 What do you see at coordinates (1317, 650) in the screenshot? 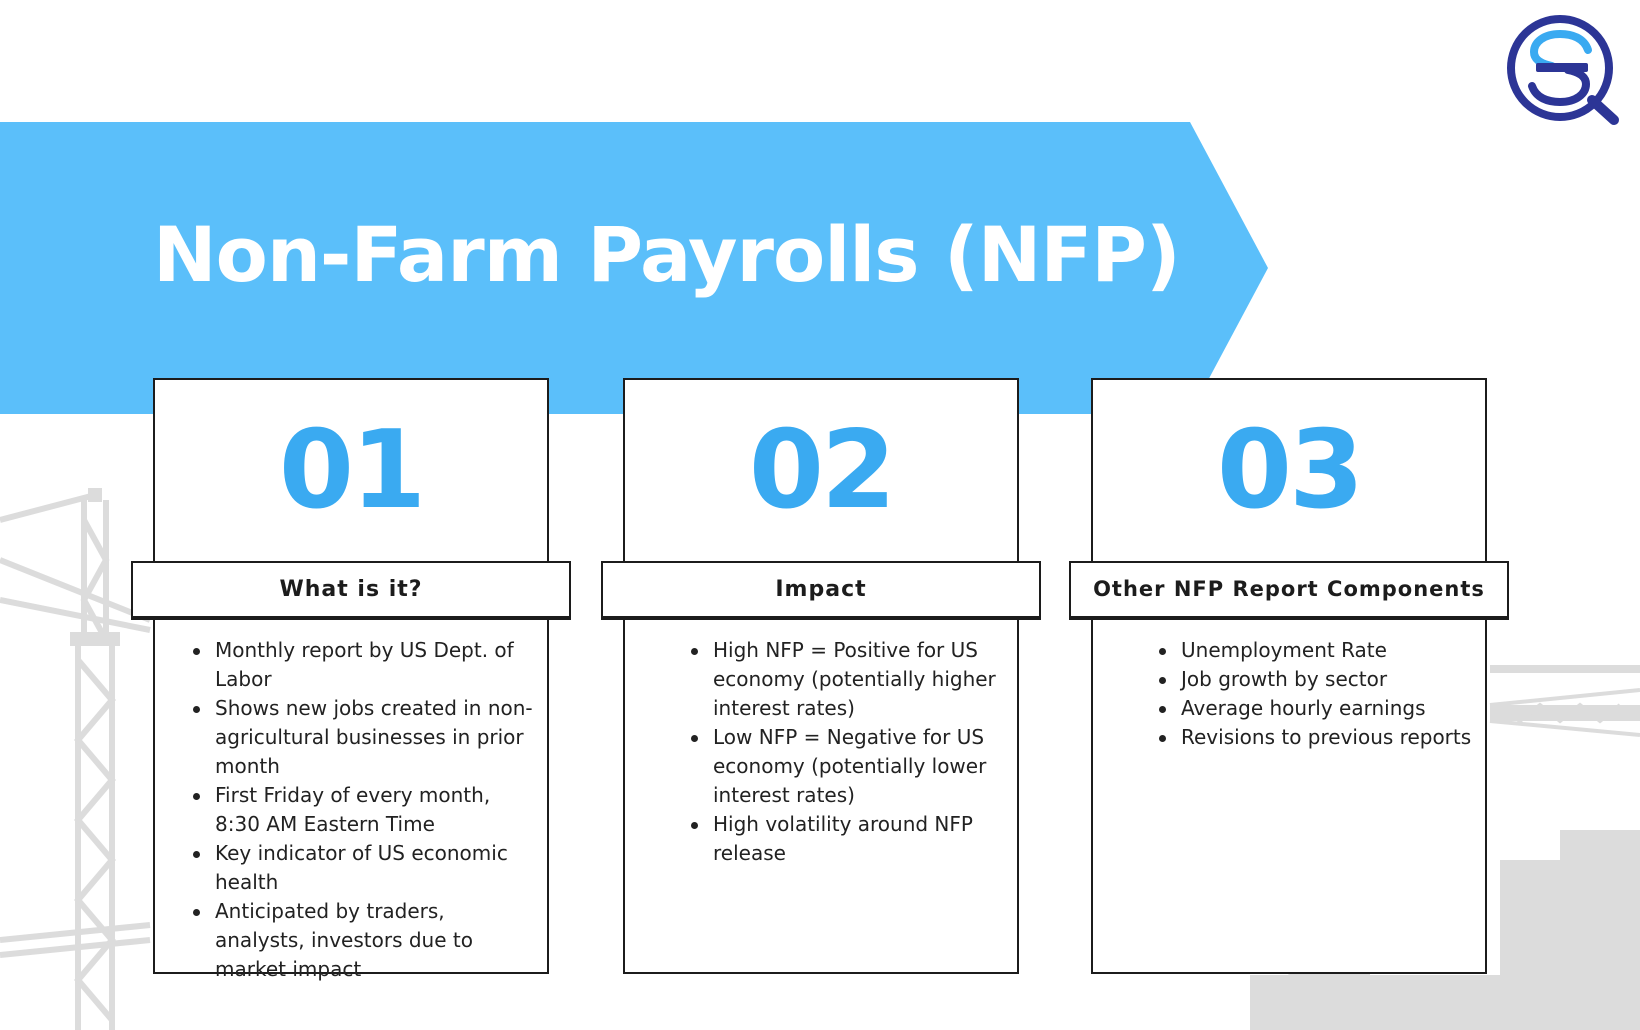
I see `bullet-item: Unemployment Rate` at bounding box center [1317, 650].